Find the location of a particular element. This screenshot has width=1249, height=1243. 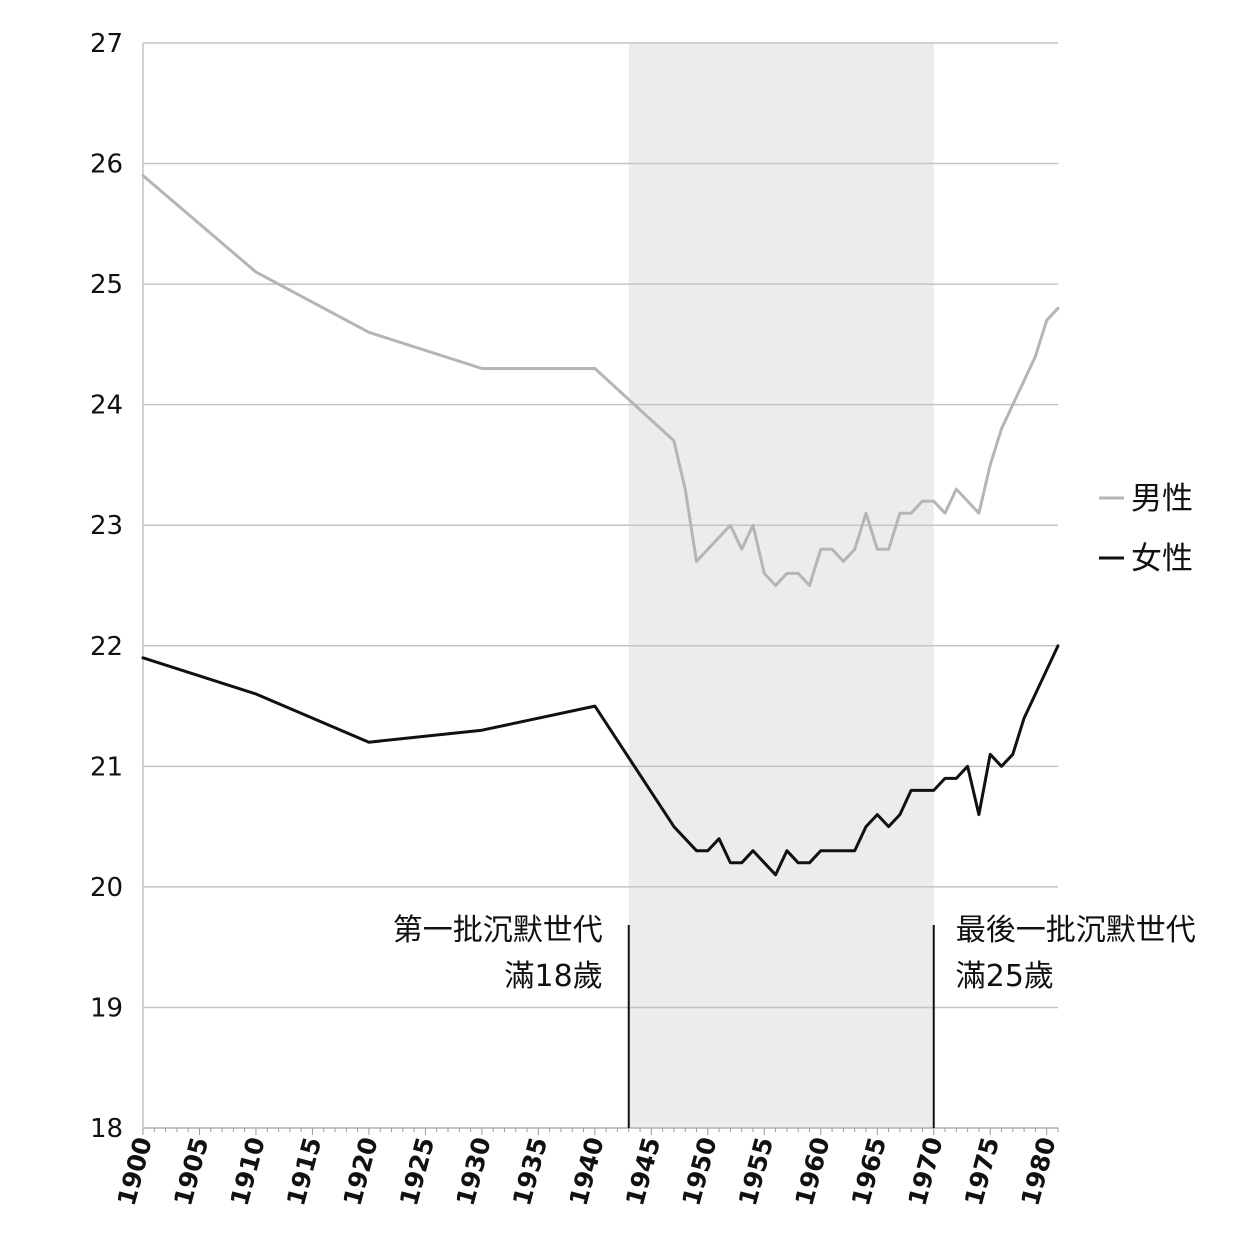

y-tick-label: 18 is located at coordinates (106, 1129).